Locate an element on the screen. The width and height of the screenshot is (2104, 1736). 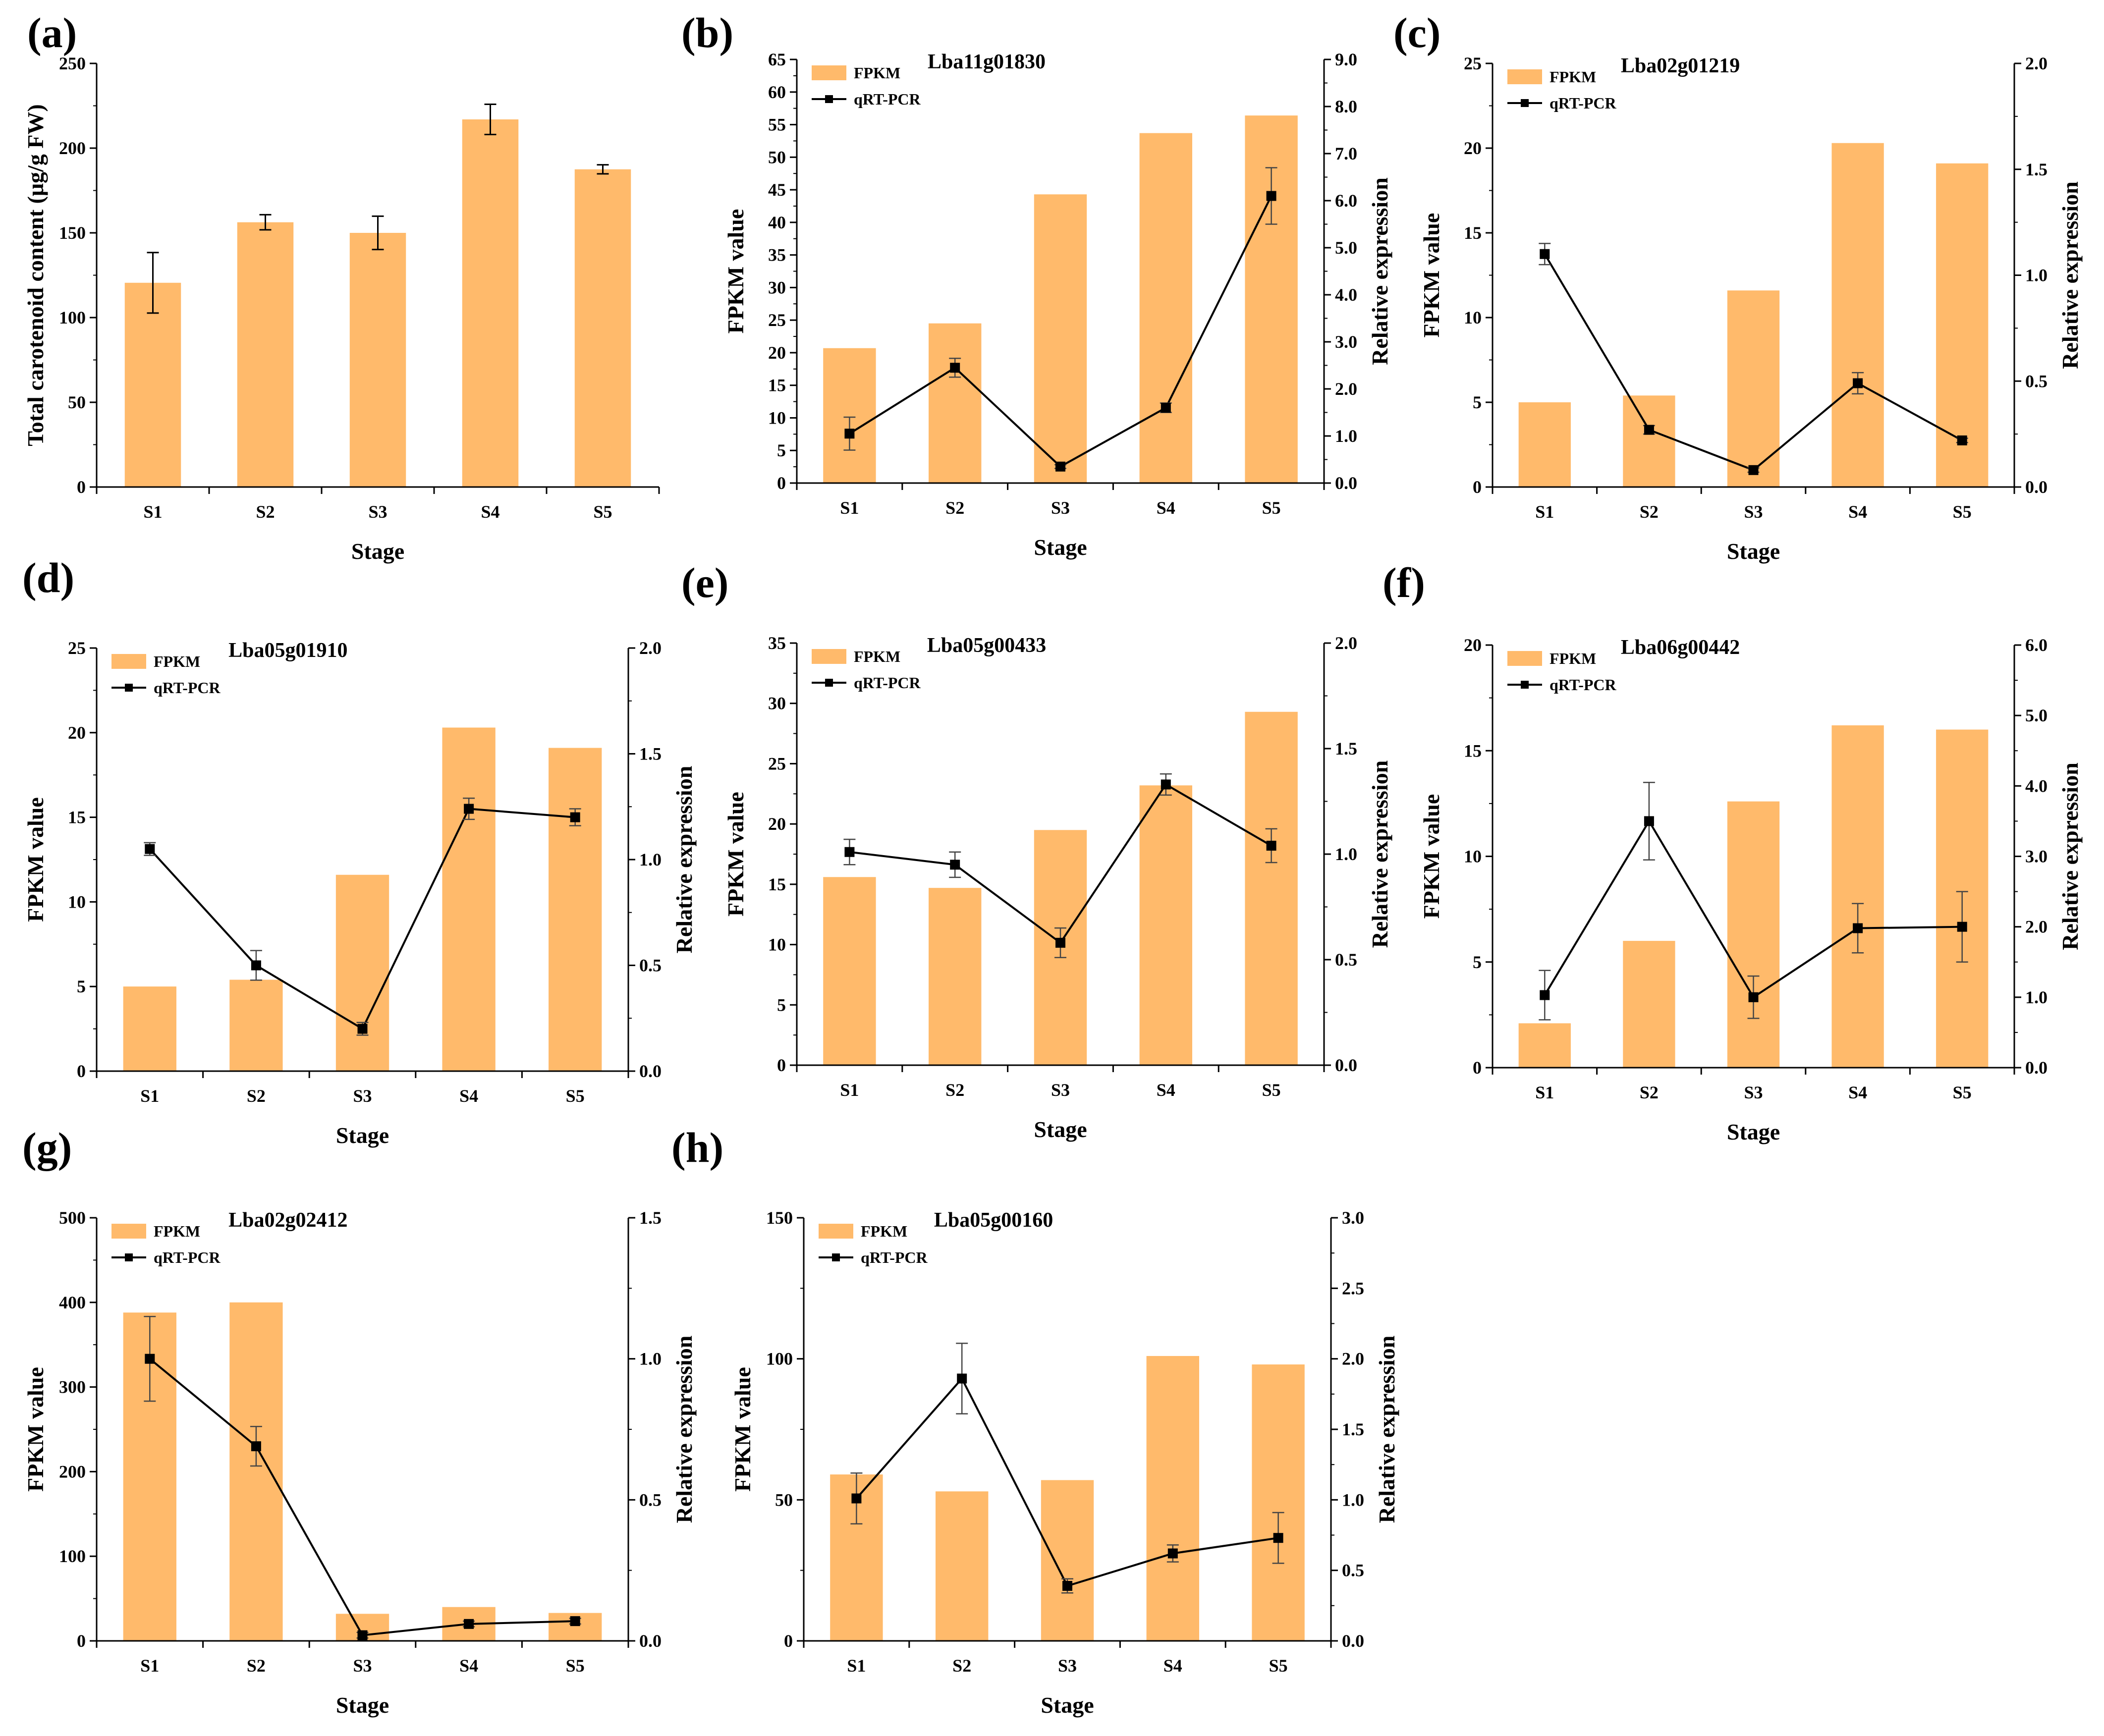
y-axis-title: FPKM value is located at coordinates (742, 1429).